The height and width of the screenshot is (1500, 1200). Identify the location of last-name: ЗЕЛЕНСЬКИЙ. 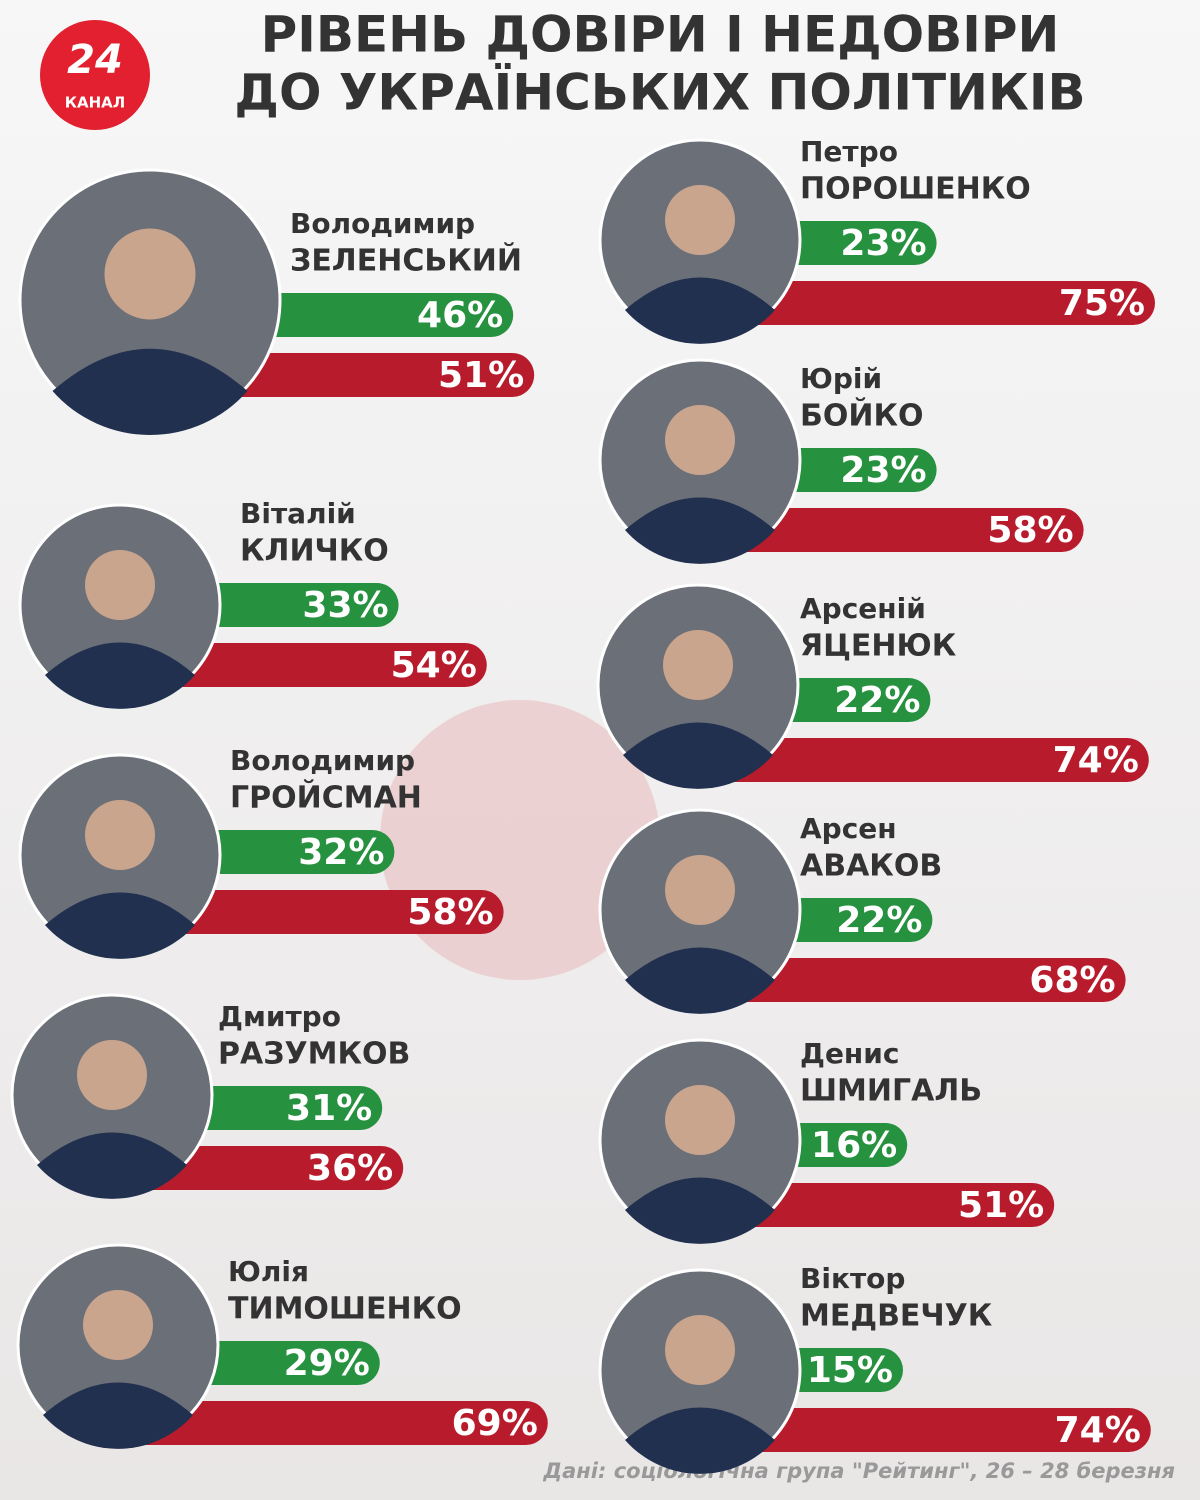
(406, 261).